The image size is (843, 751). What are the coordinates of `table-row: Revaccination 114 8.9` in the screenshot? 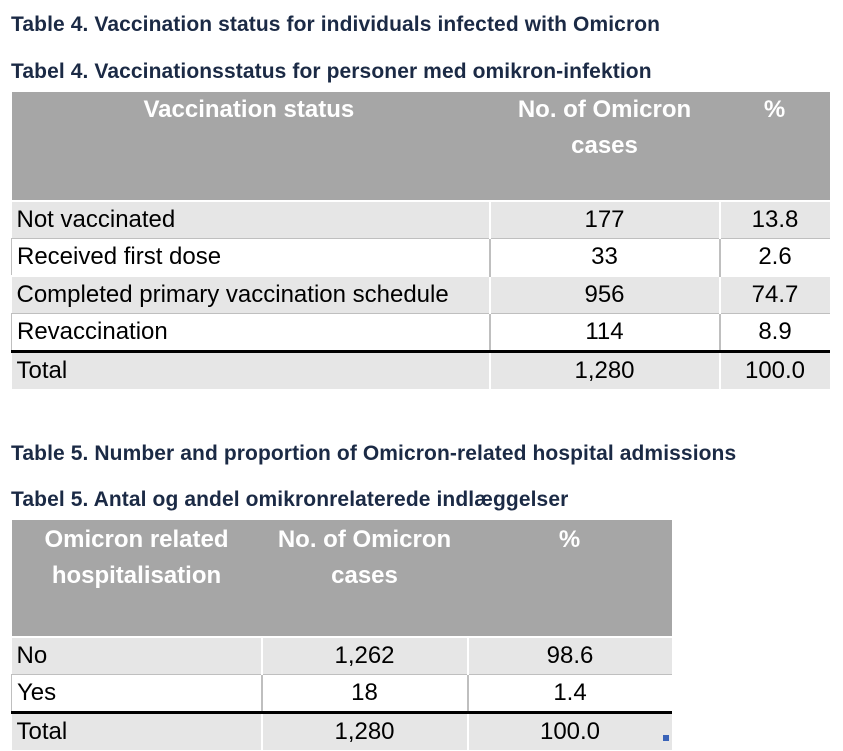 It's located at (420, 332).